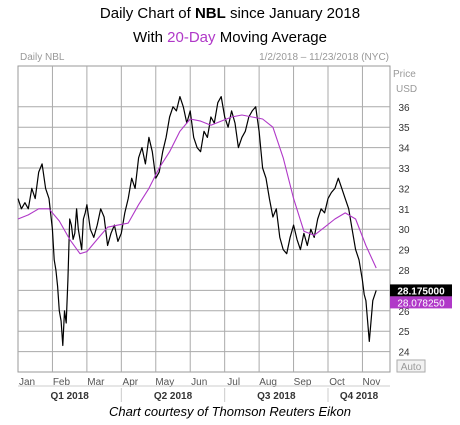 Image resolution: width=460 pixels, height=425 pixels. What do you see at coordinates (404, 108) in the screenshot?
I see `y-tick-label: 36` at bounding box center [404, 108].